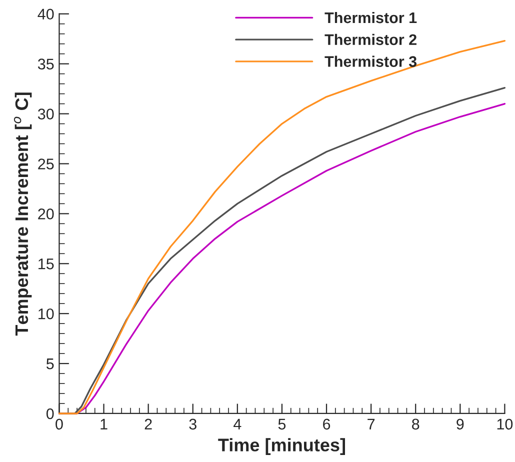 This screenshot has height=462, width=515. Describe the element at coordinates (46, 14) in the screenshot. I see `y-tick-label: 40` at that location.